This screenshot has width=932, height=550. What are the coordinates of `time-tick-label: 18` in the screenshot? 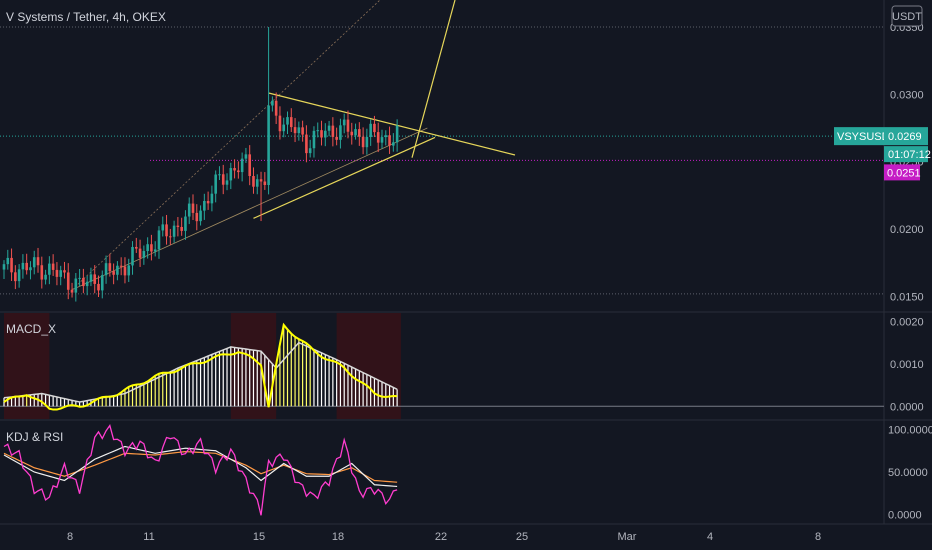 It's located at (338, 537).